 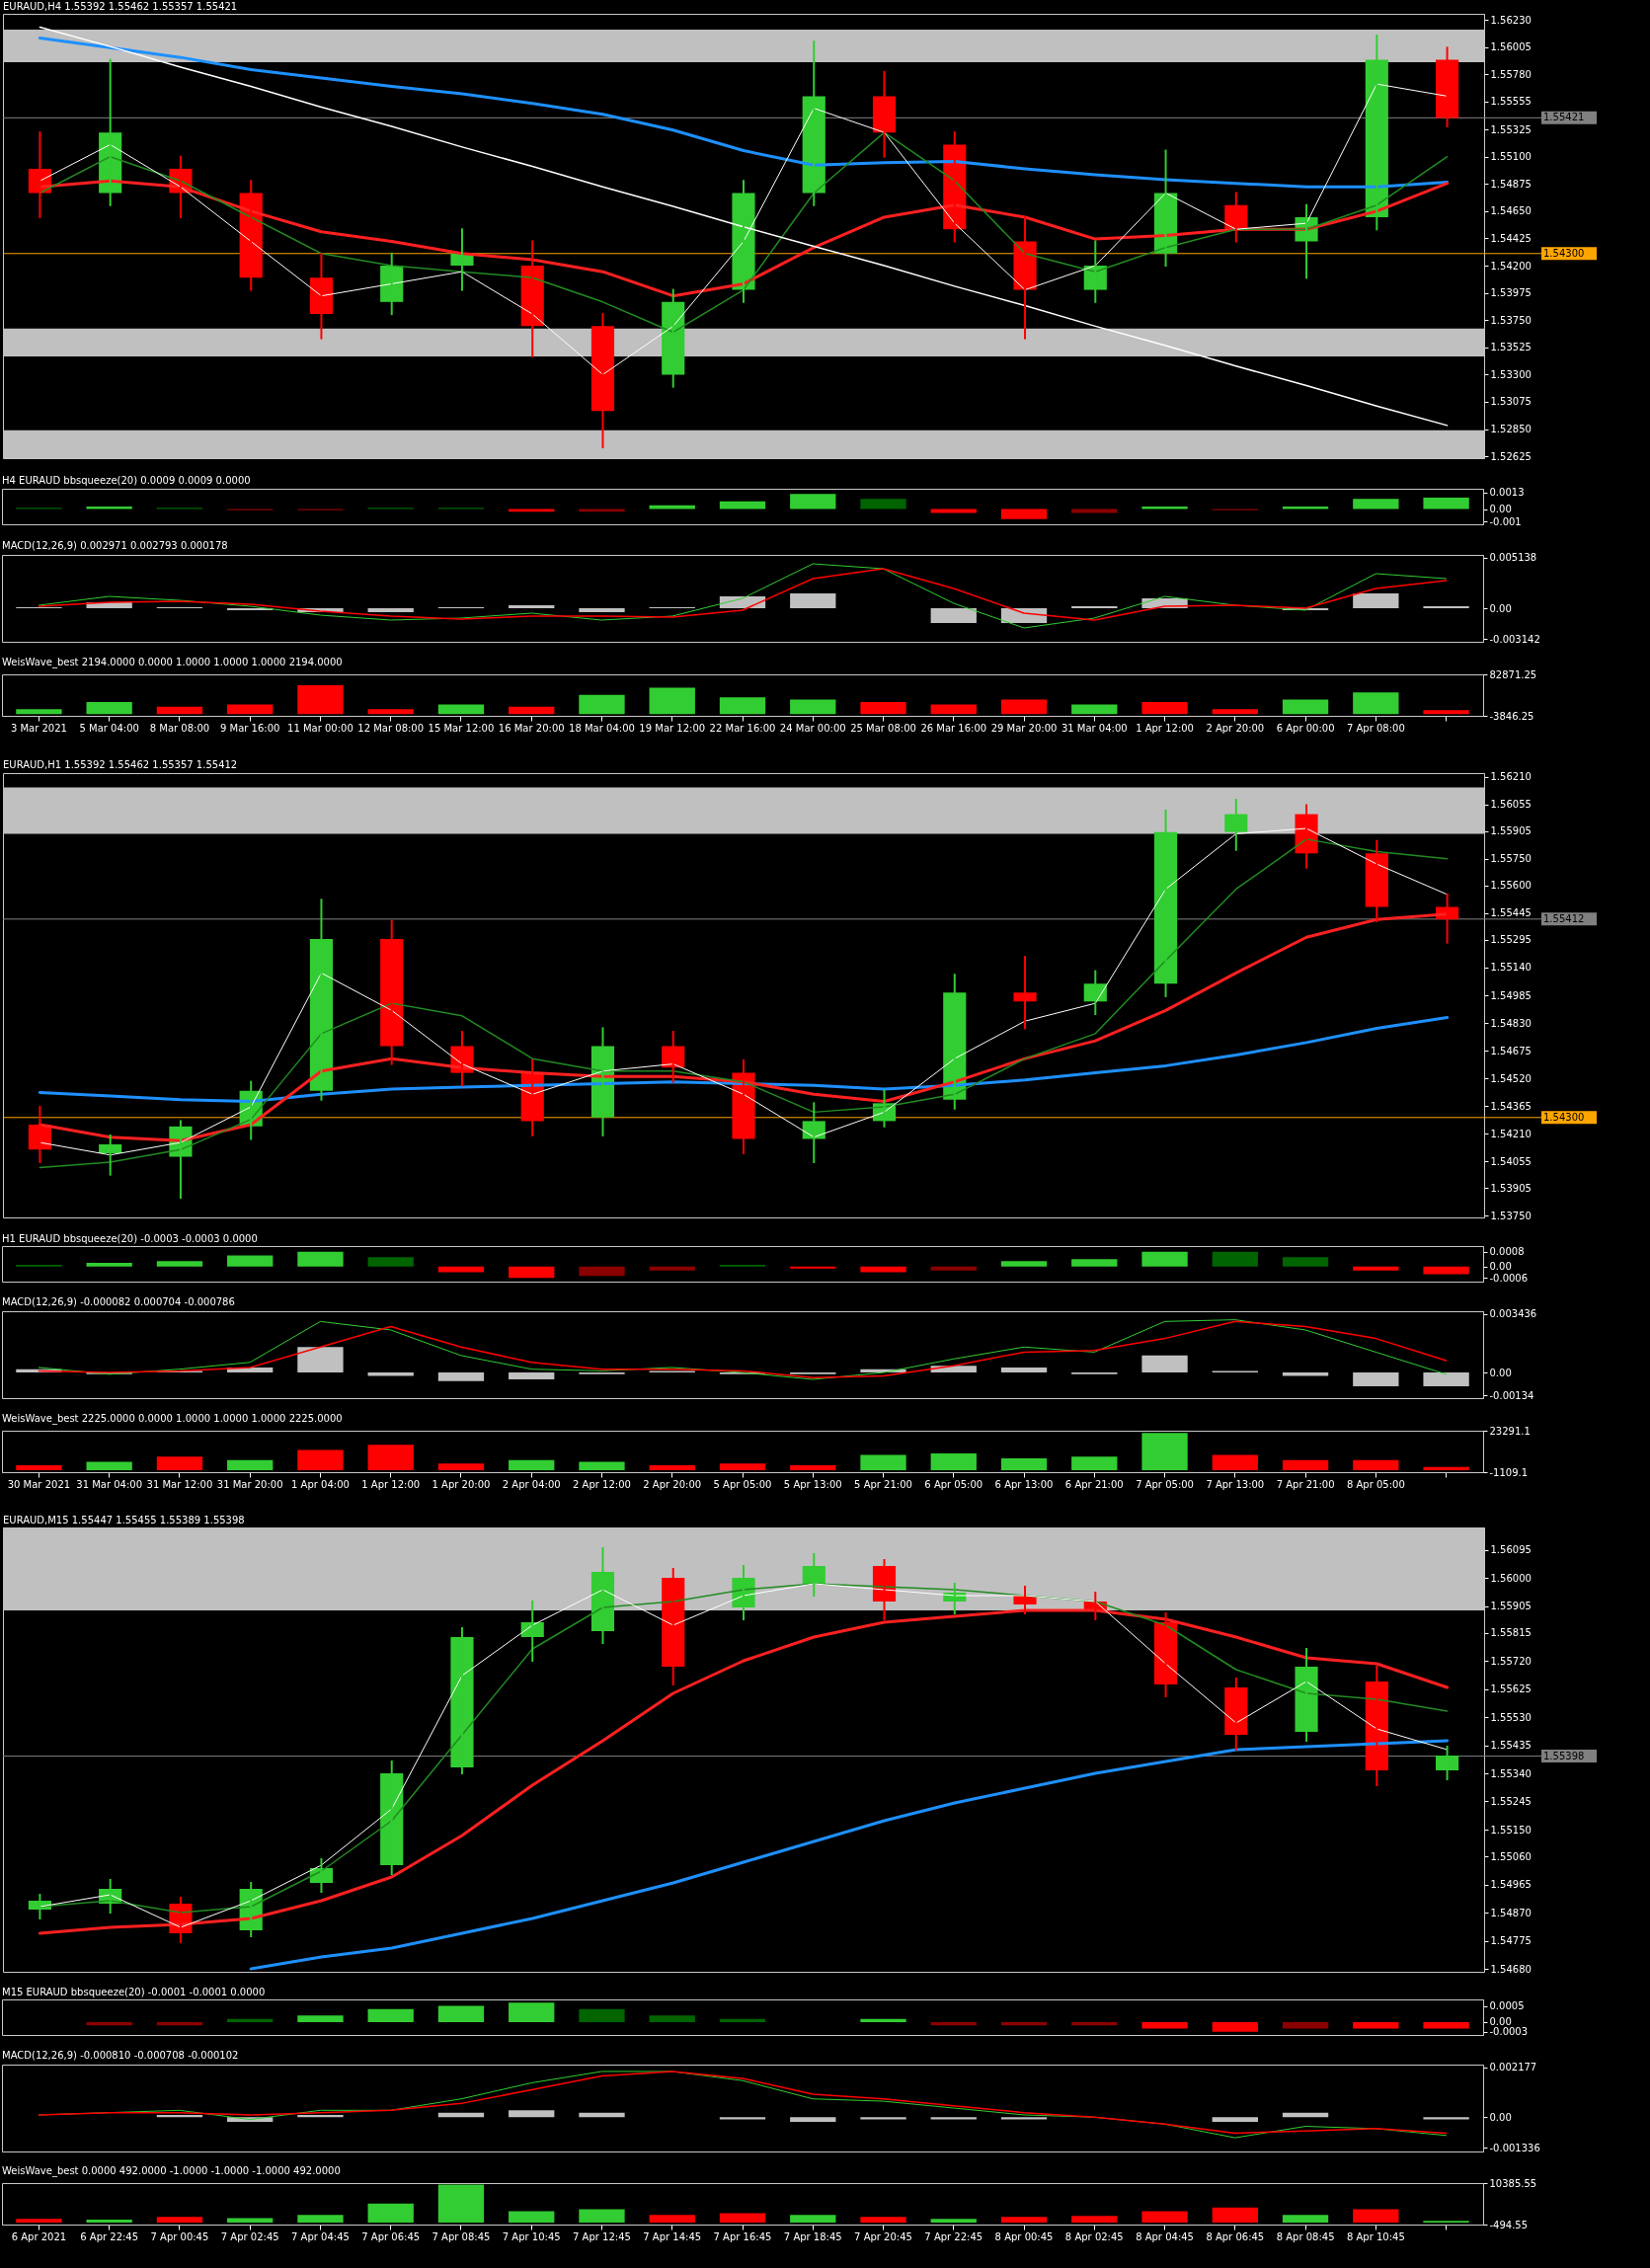 What do you see at coordinates (461, 2236) in the screenshot?
I see `x-tick-label: 7 Apr 08:45` at bounding box center [461, 2236].